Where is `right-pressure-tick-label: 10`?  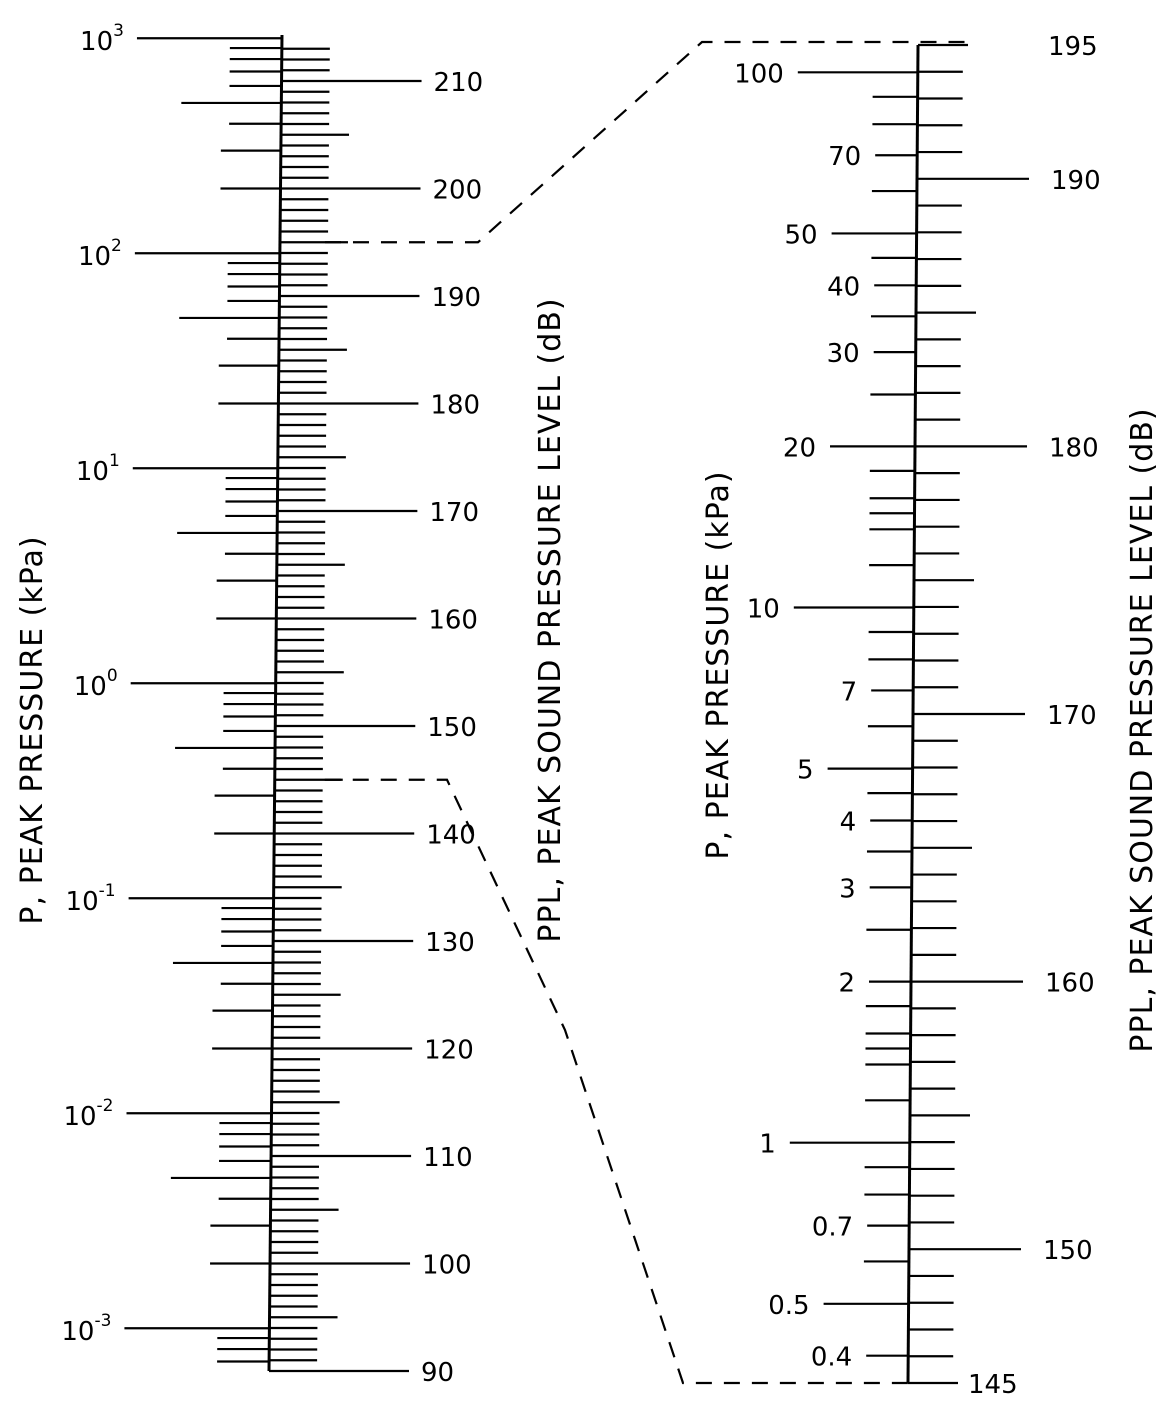
right-pressure-tick-label: 10 is located at coordinates (763, 610).